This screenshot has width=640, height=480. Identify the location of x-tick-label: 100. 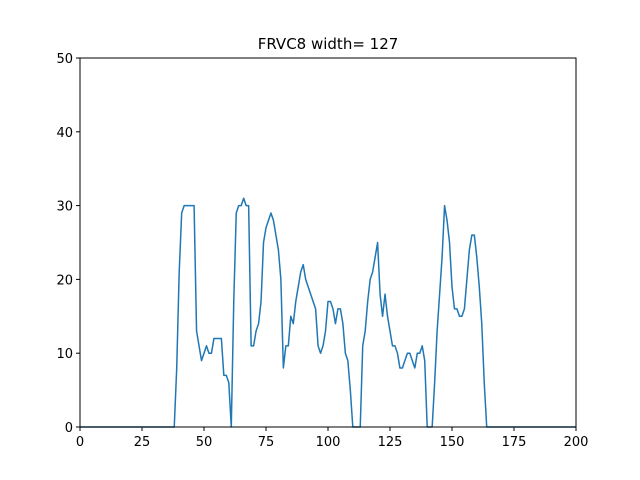
(328, 442).